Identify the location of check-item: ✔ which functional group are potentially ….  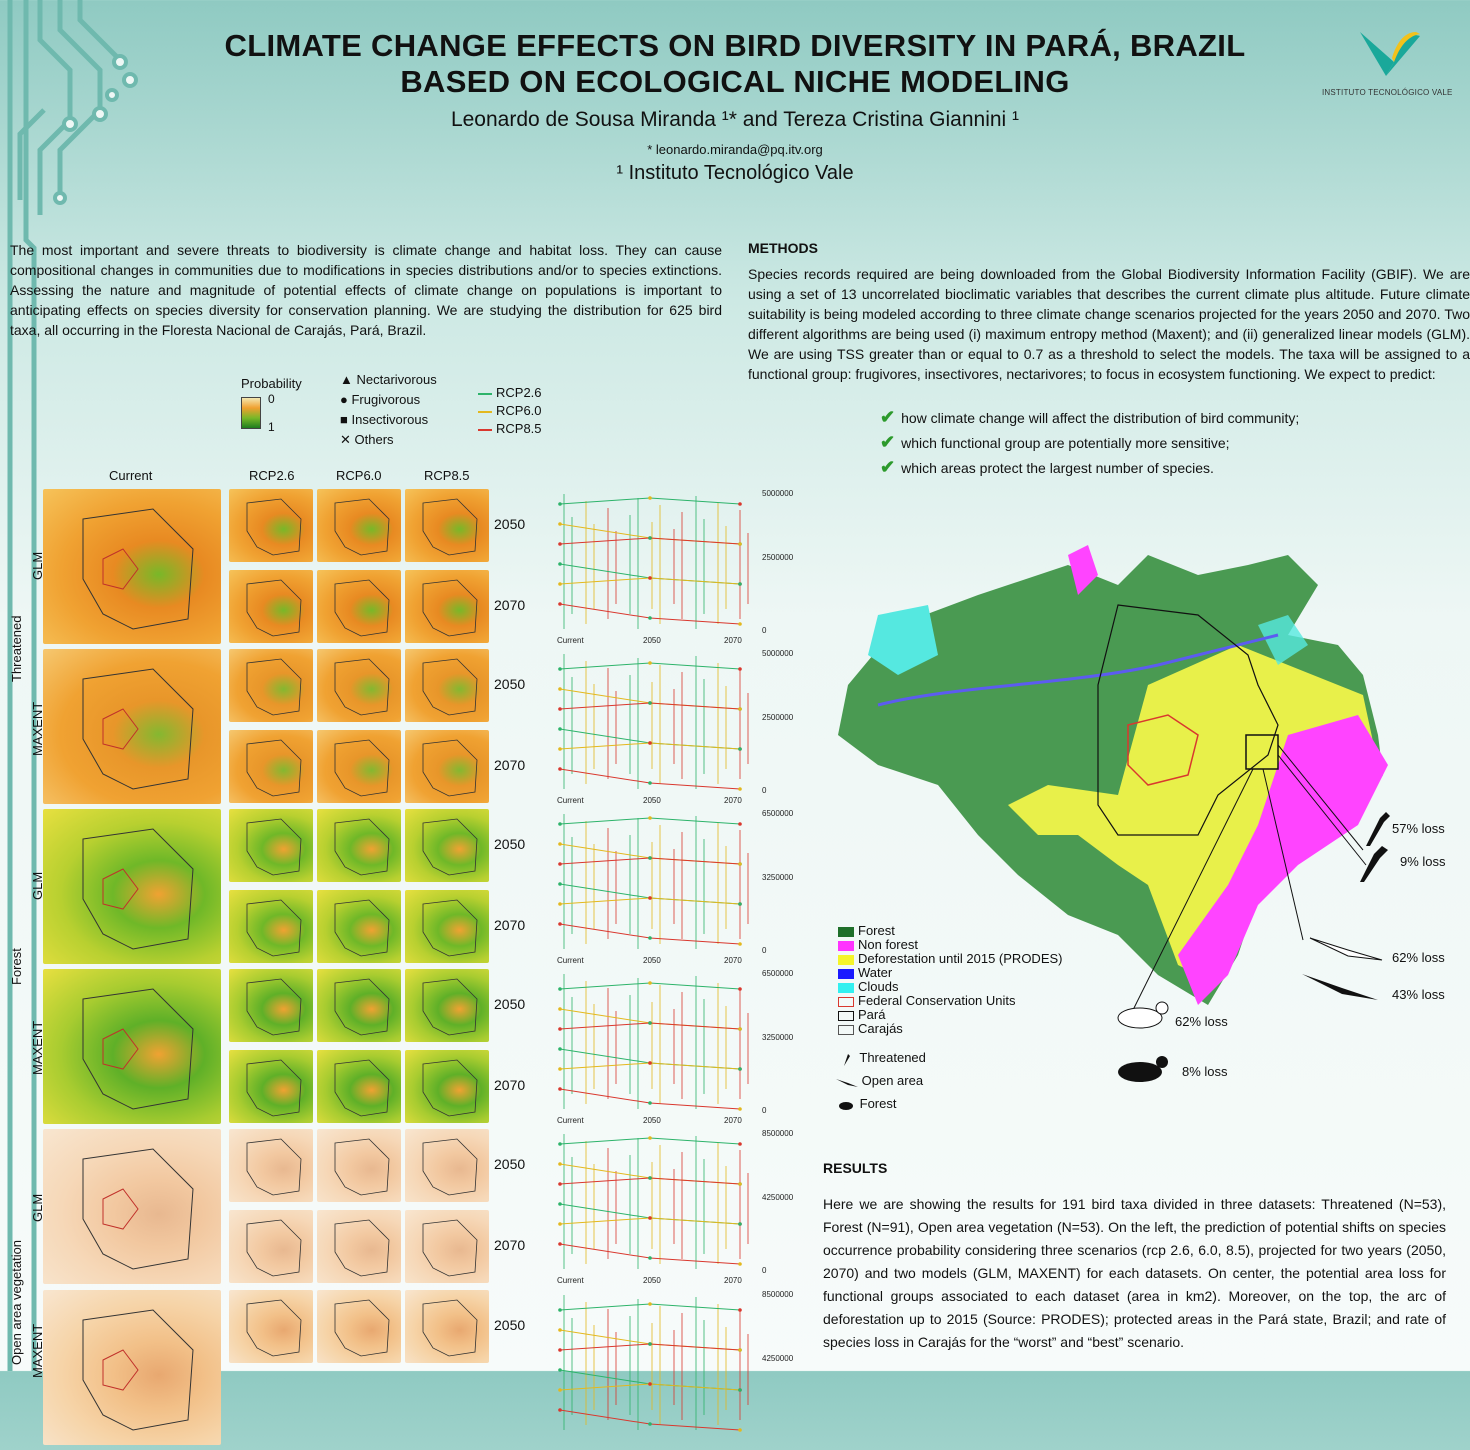
(1055, 442).